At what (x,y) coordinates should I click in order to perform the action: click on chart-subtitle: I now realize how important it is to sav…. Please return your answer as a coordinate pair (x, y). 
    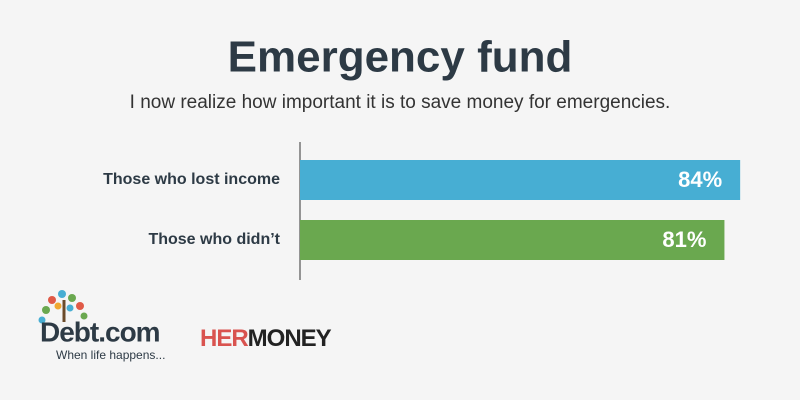
    Looking at the image, I should click on (400, 102).